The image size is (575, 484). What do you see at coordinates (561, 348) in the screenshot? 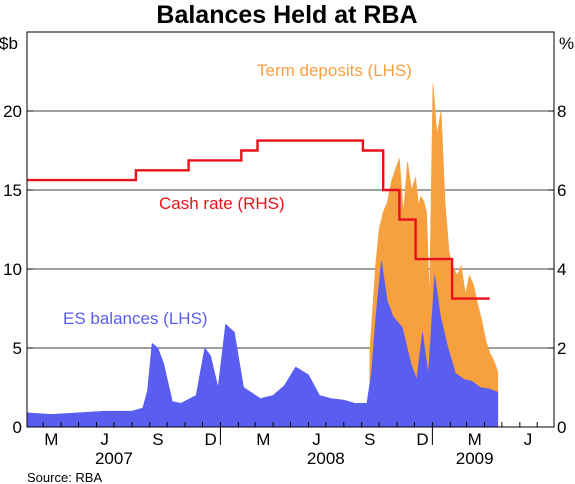
I see `right-tick-label: 2` at bounding box center [561, 348].